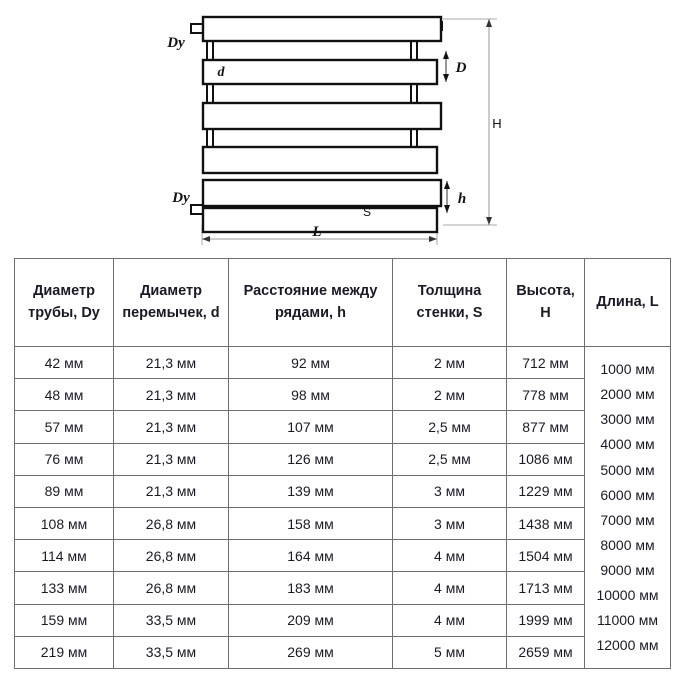 The width and height of the screenshot is (683, 700). Describe the element at coordinates (310, 427) in the screenshot. I see `cell-row-spacing: 107 мм` at that location.